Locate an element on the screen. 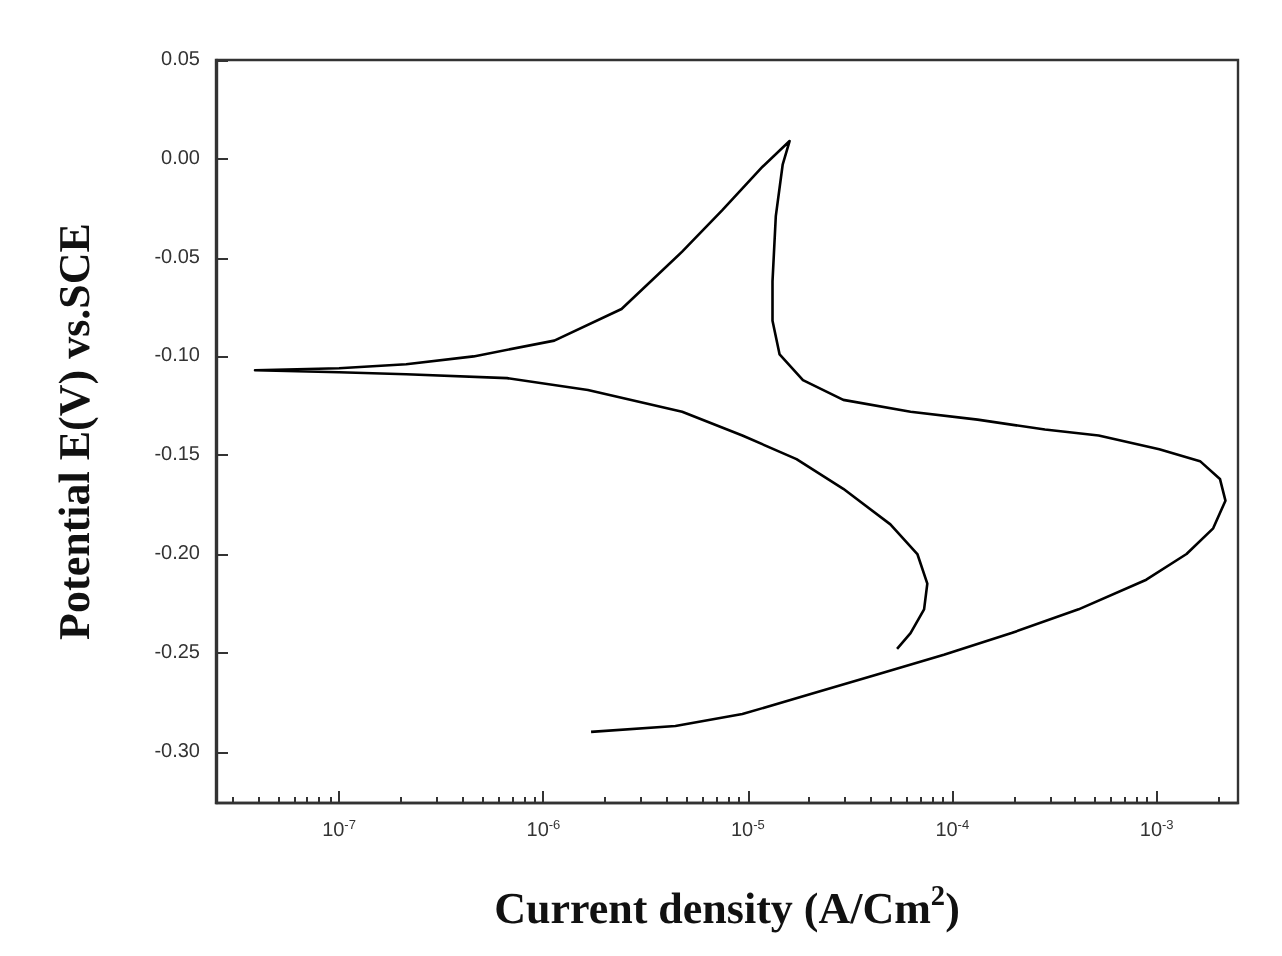  y-tick-label: -0.30 is located at coordinates (177, 751).